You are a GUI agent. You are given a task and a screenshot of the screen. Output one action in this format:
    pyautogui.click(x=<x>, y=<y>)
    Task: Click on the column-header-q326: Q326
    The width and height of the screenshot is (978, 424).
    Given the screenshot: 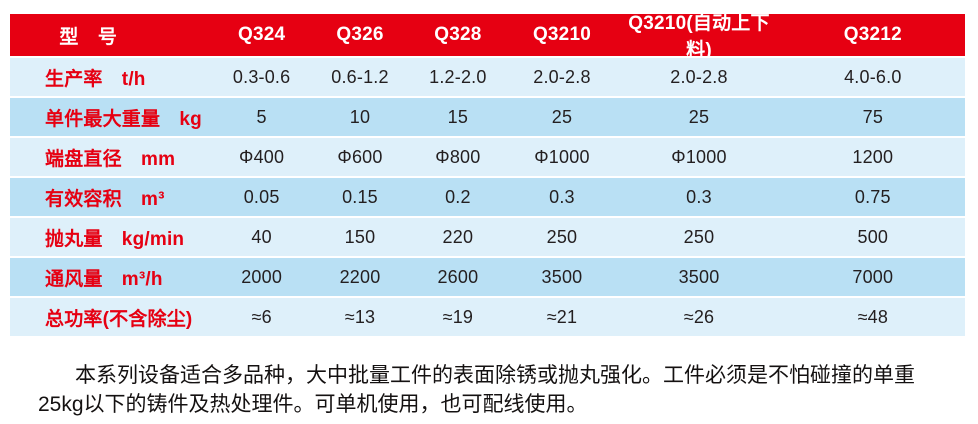 What is the action you would take?
    pyautogui.click(x=360, y=34)
    